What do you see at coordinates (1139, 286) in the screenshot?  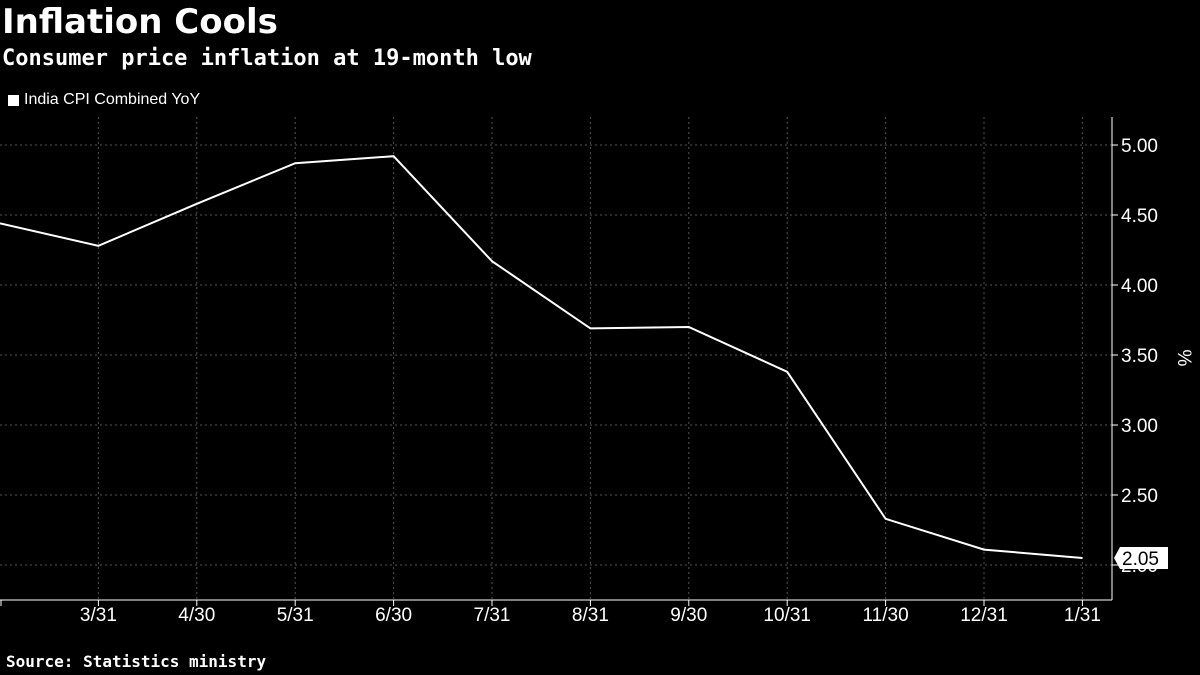 I see `y-tick-label: 4.00` at bounding box center [1139, 286].